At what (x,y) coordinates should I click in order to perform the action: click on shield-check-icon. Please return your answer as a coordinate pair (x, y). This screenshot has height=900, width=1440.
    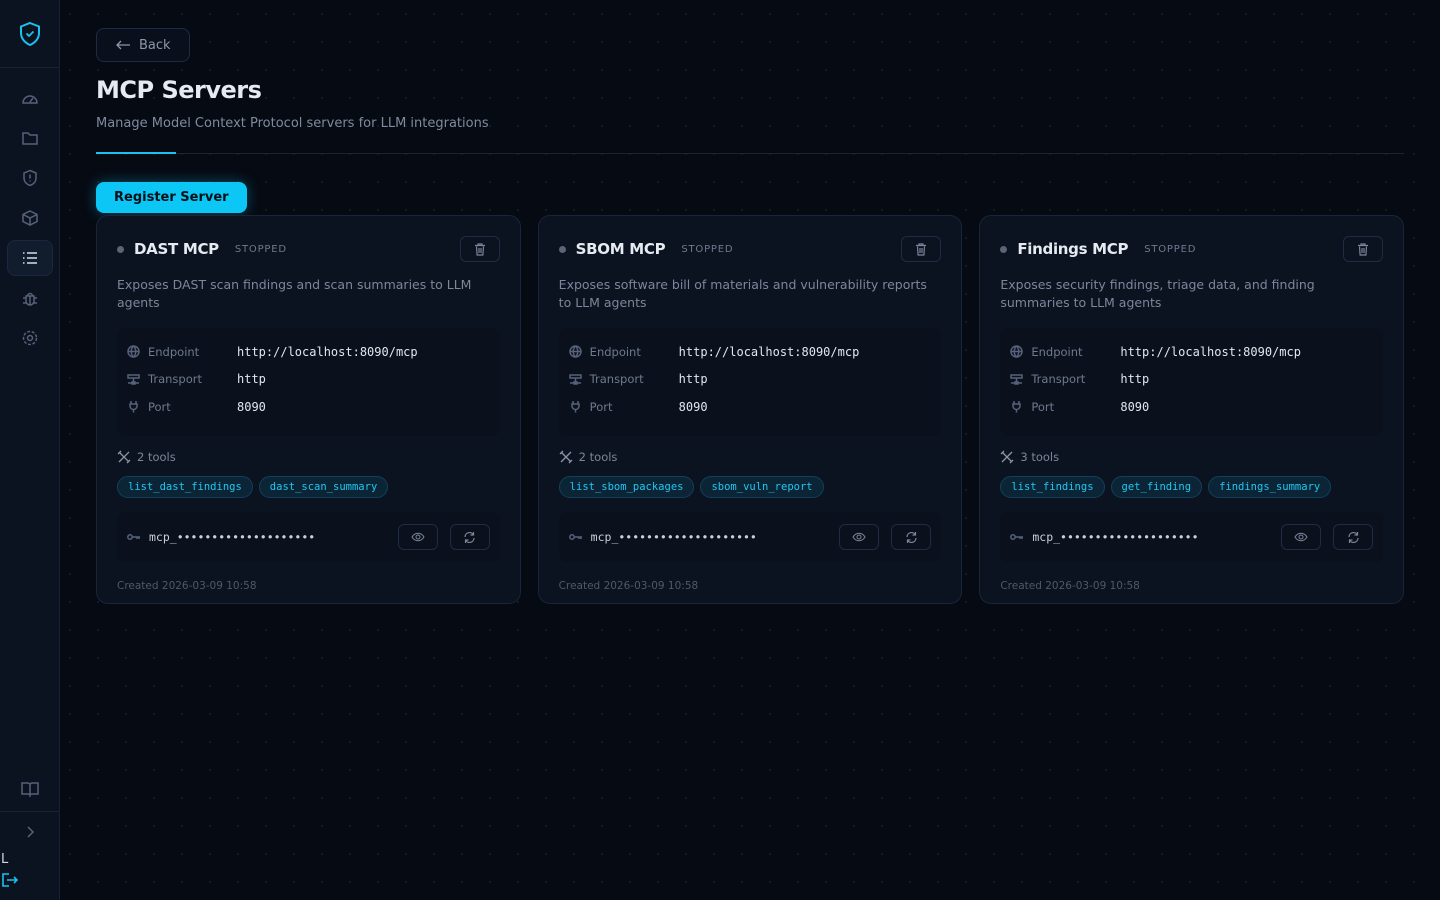
    Looking at the image, I should click on (29, 33).